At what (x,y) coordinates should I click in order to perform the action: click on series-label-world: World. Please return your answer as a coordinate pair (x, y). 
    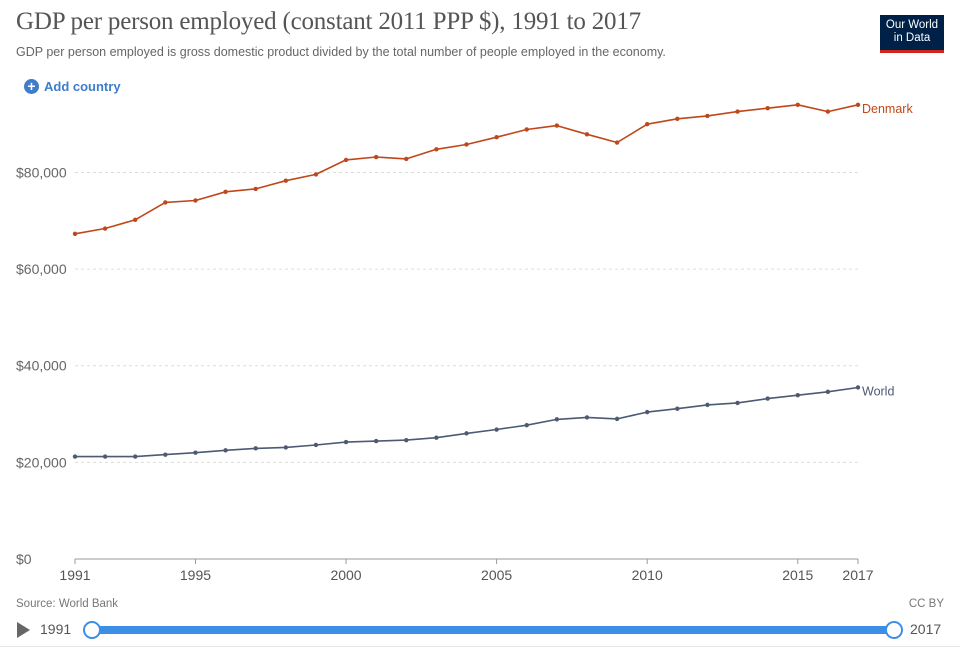
    Looking at the image, I should click on (878, 391).